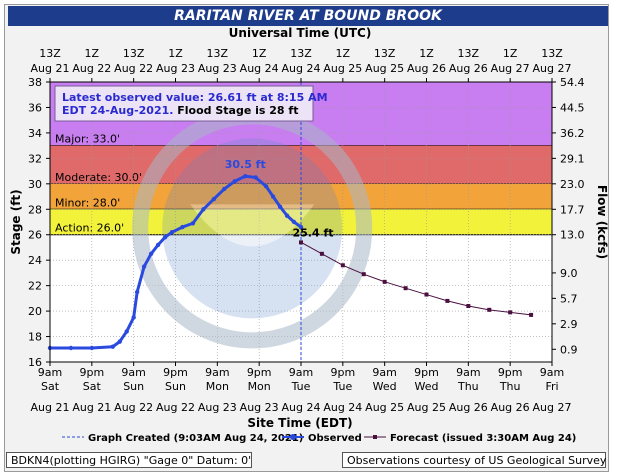 This screenshot has height=476, width=617. I want to click on svg-text:EDT 24-Aug-2021. Flood Stage i: EDT 24-Aug-2021. Flood Stage is 28 ft, so click(180, 110).